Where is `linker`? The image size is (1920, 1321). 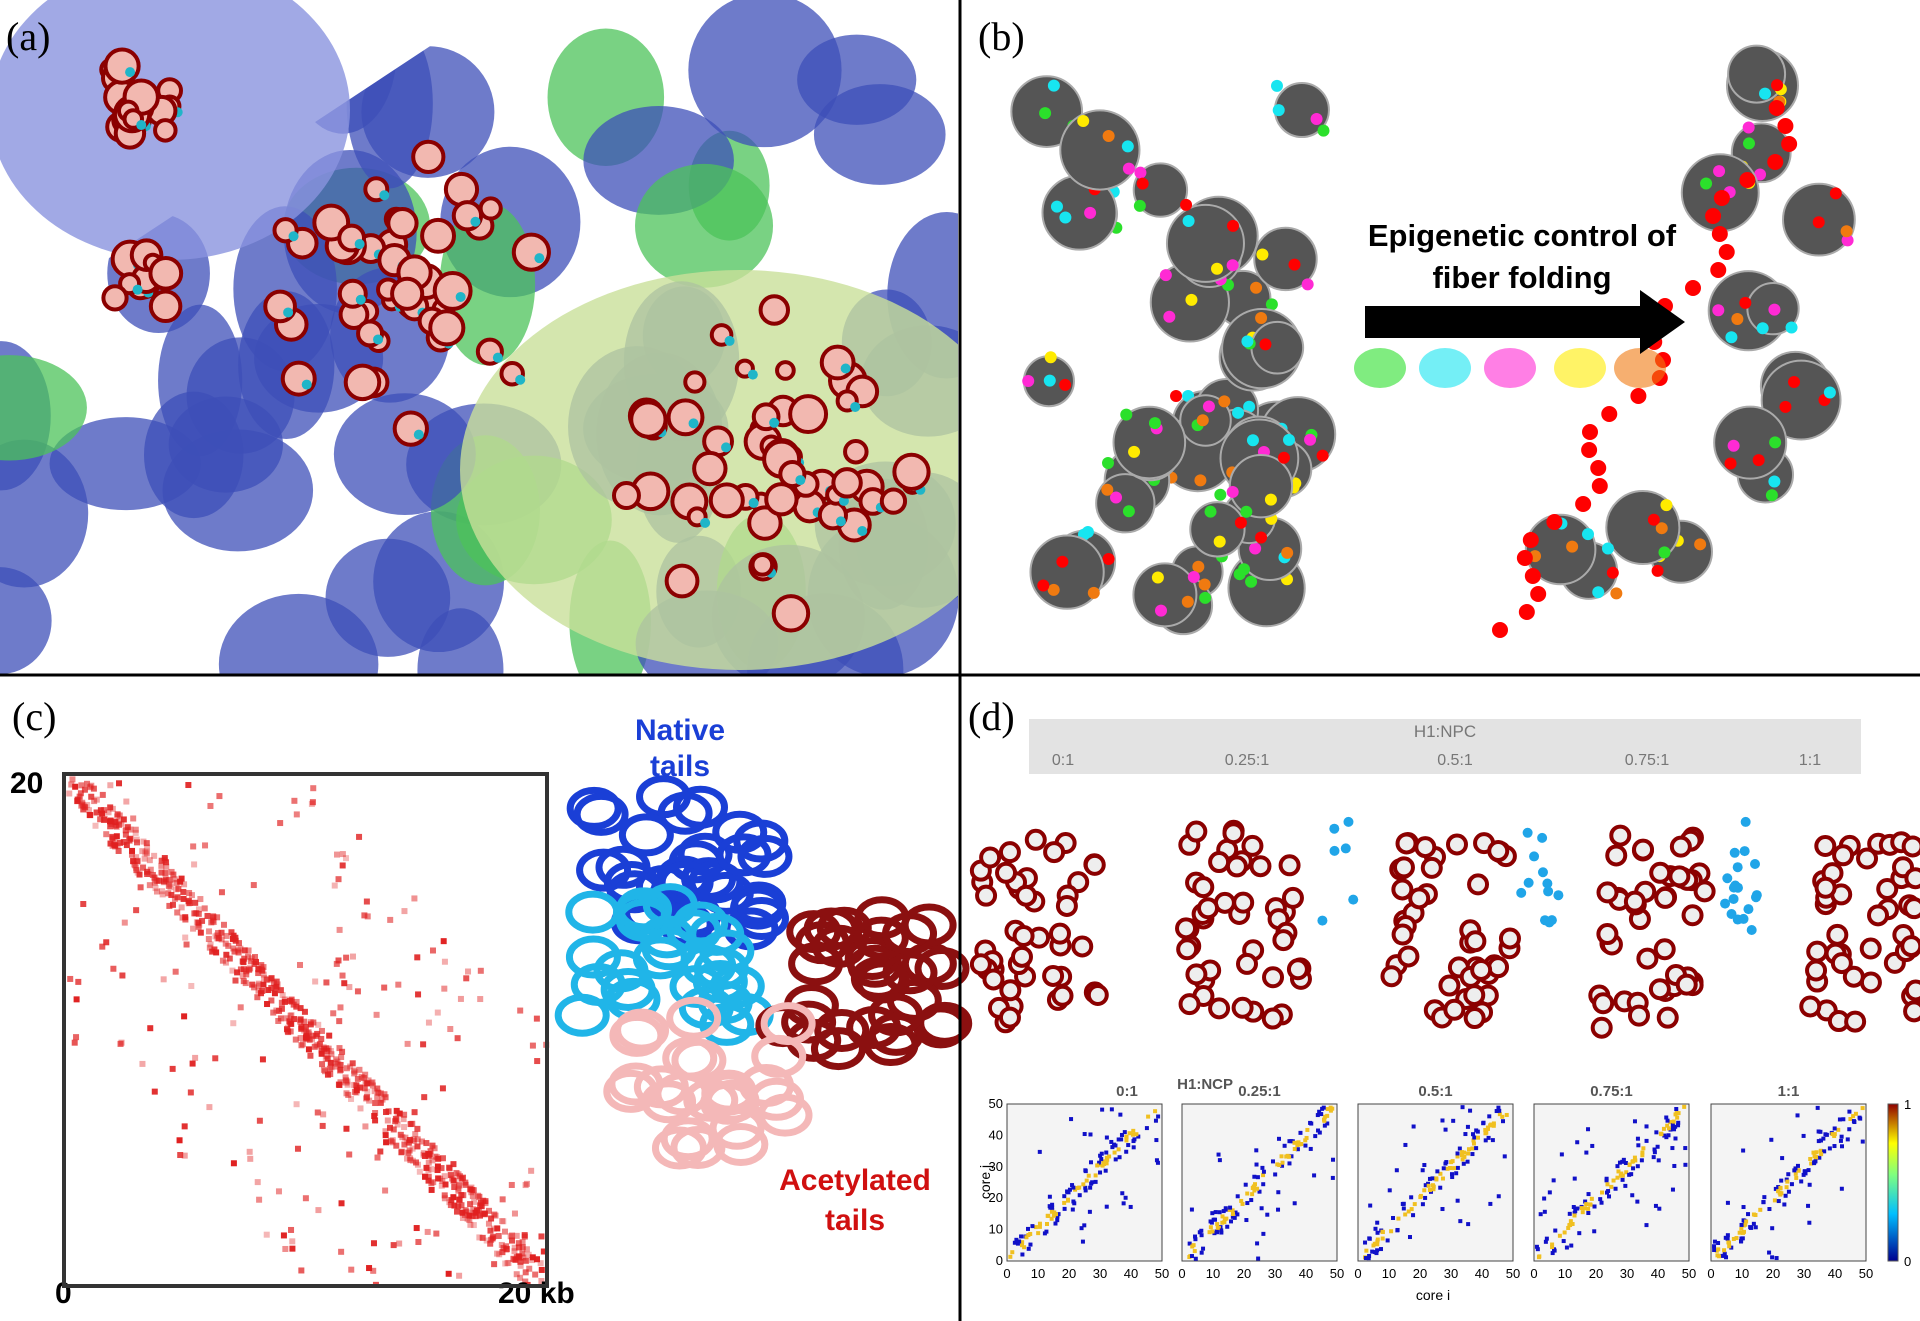
linker is located at coordinates (1554, 522).